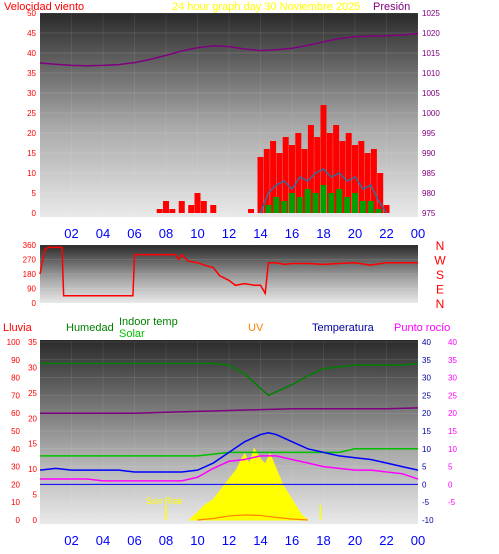  What do you see at coordinates (323, 233) in the screenshot?
I see `hour-tick-top-18: 18` at bounding box center [323, 233].